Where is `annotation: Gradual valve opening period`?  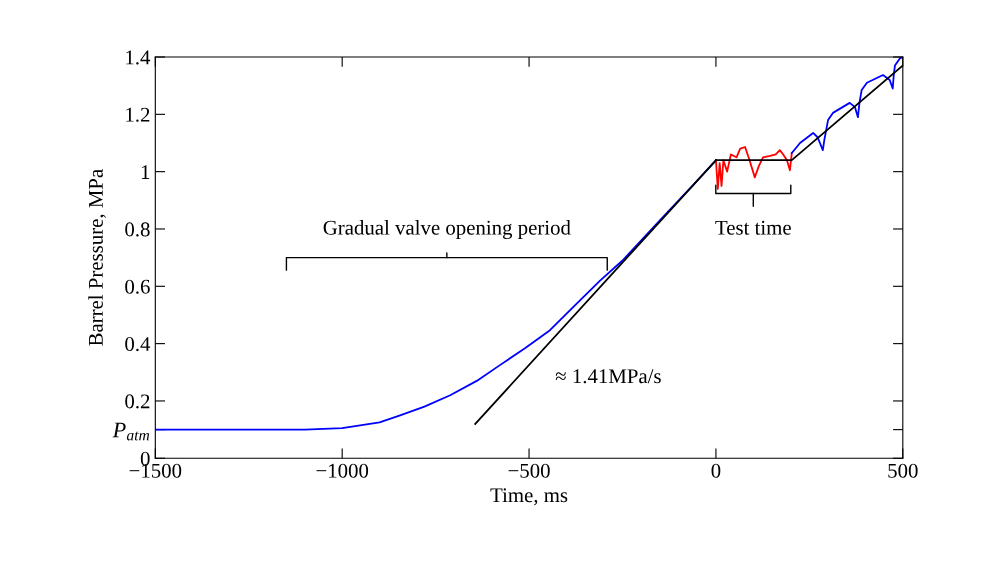 annotation: Gradual valve opening period is located at coordinates (447, 230).